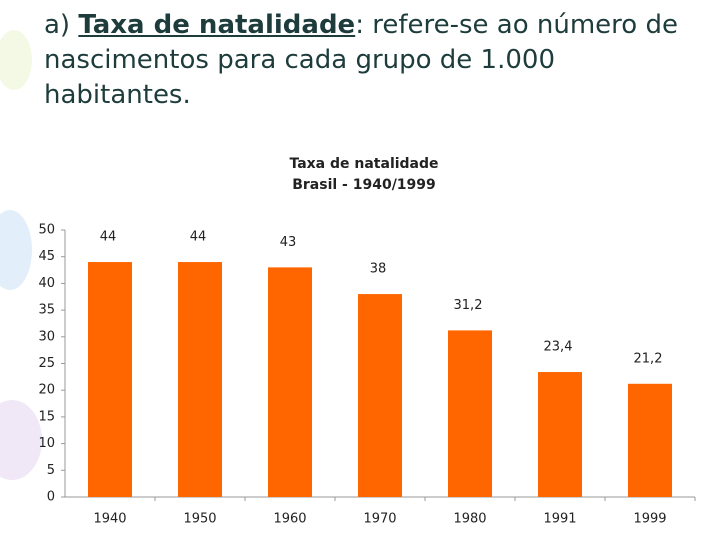  Describe the element at coordinates (46, 416) in the screenshot. I see `y-tick-label: 15` at that location.